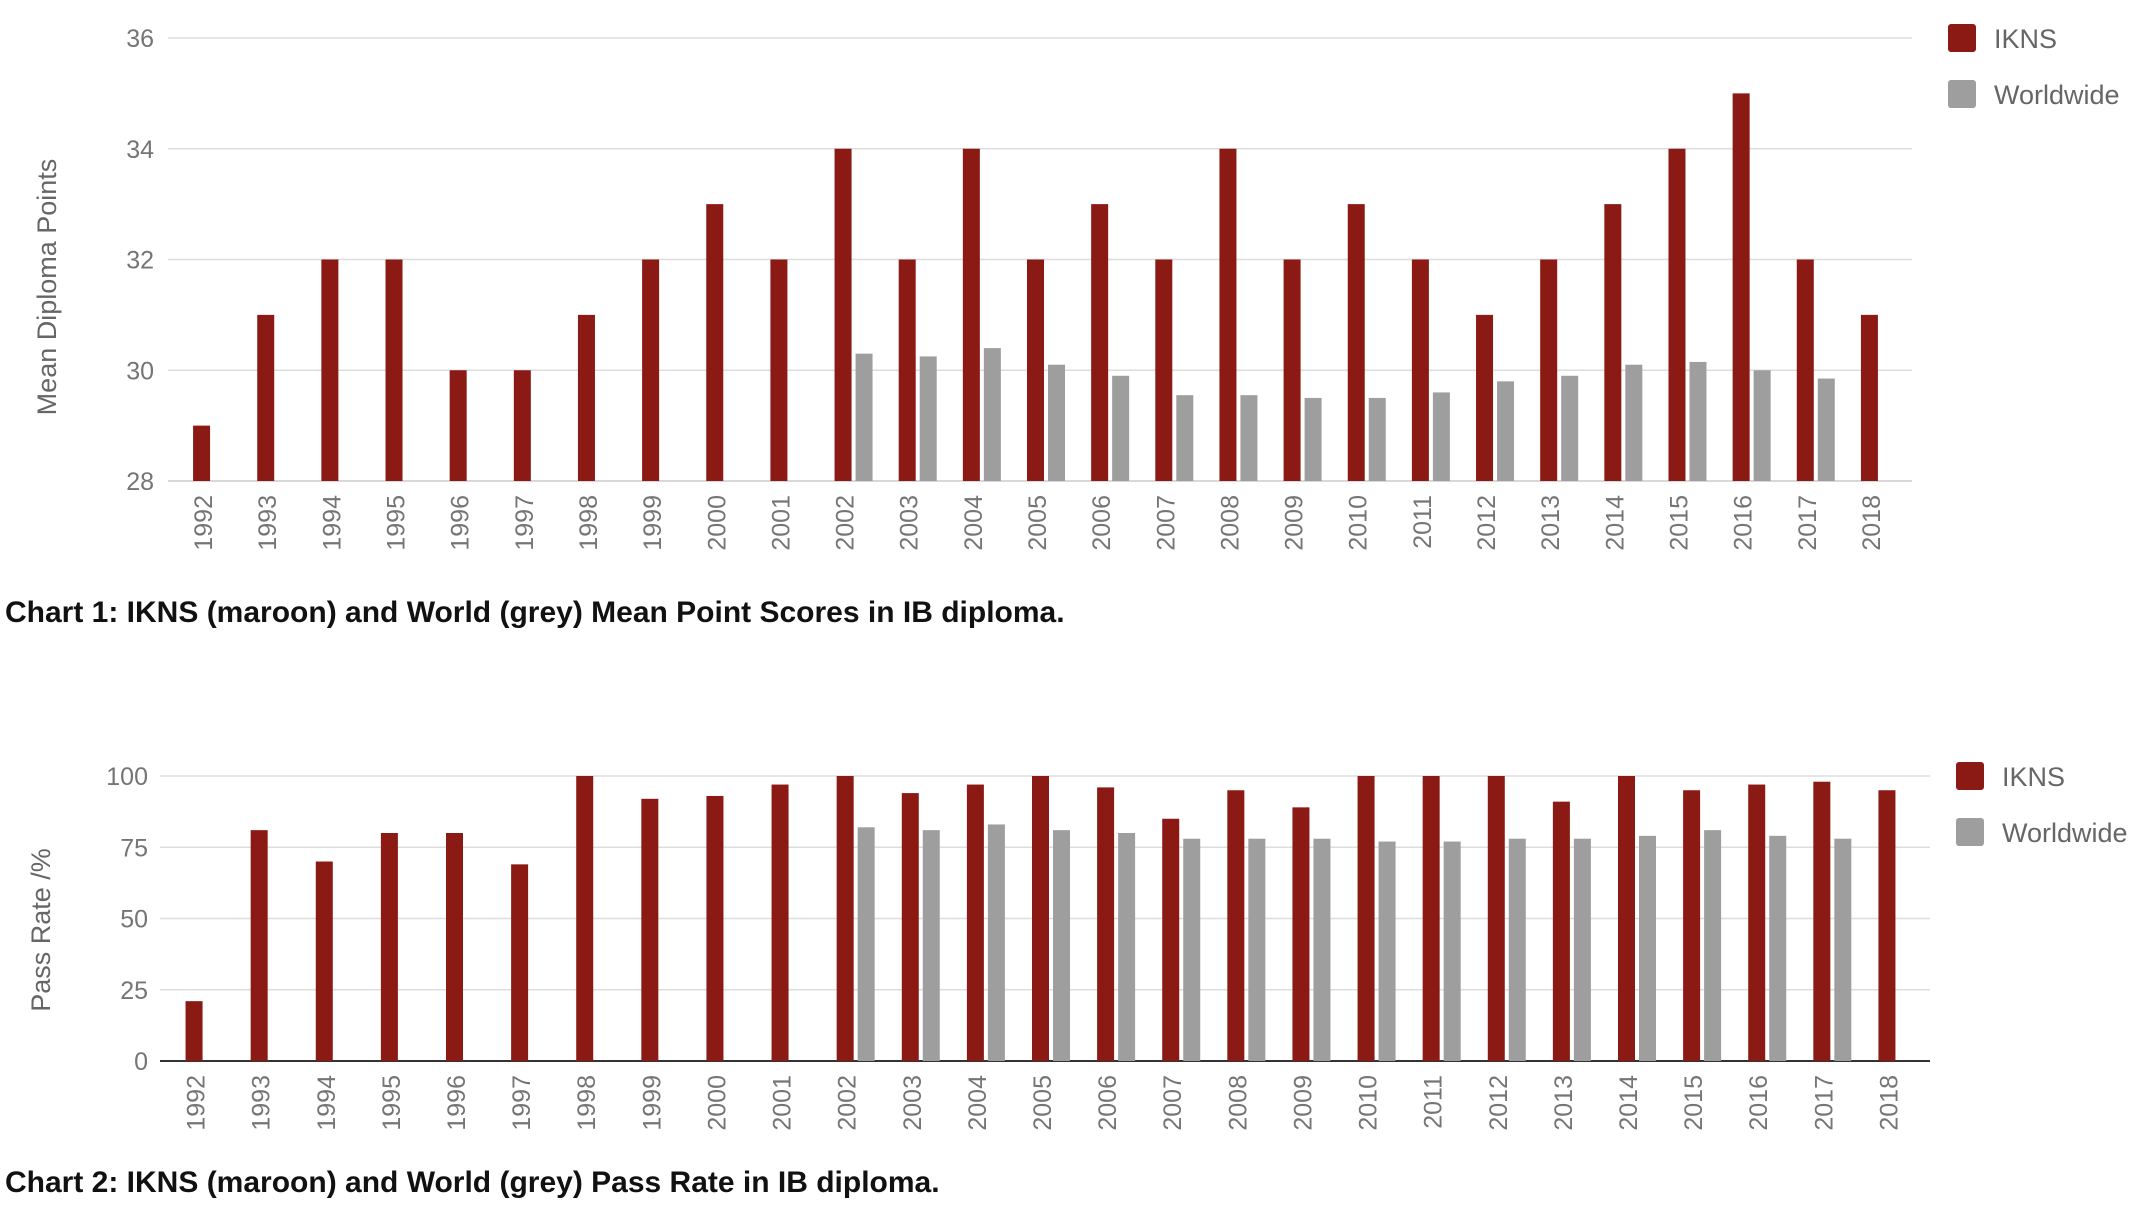  Describe the element at coordinates (127, 777) in the screenshot. I see `y-tick-label: 100` at that location.